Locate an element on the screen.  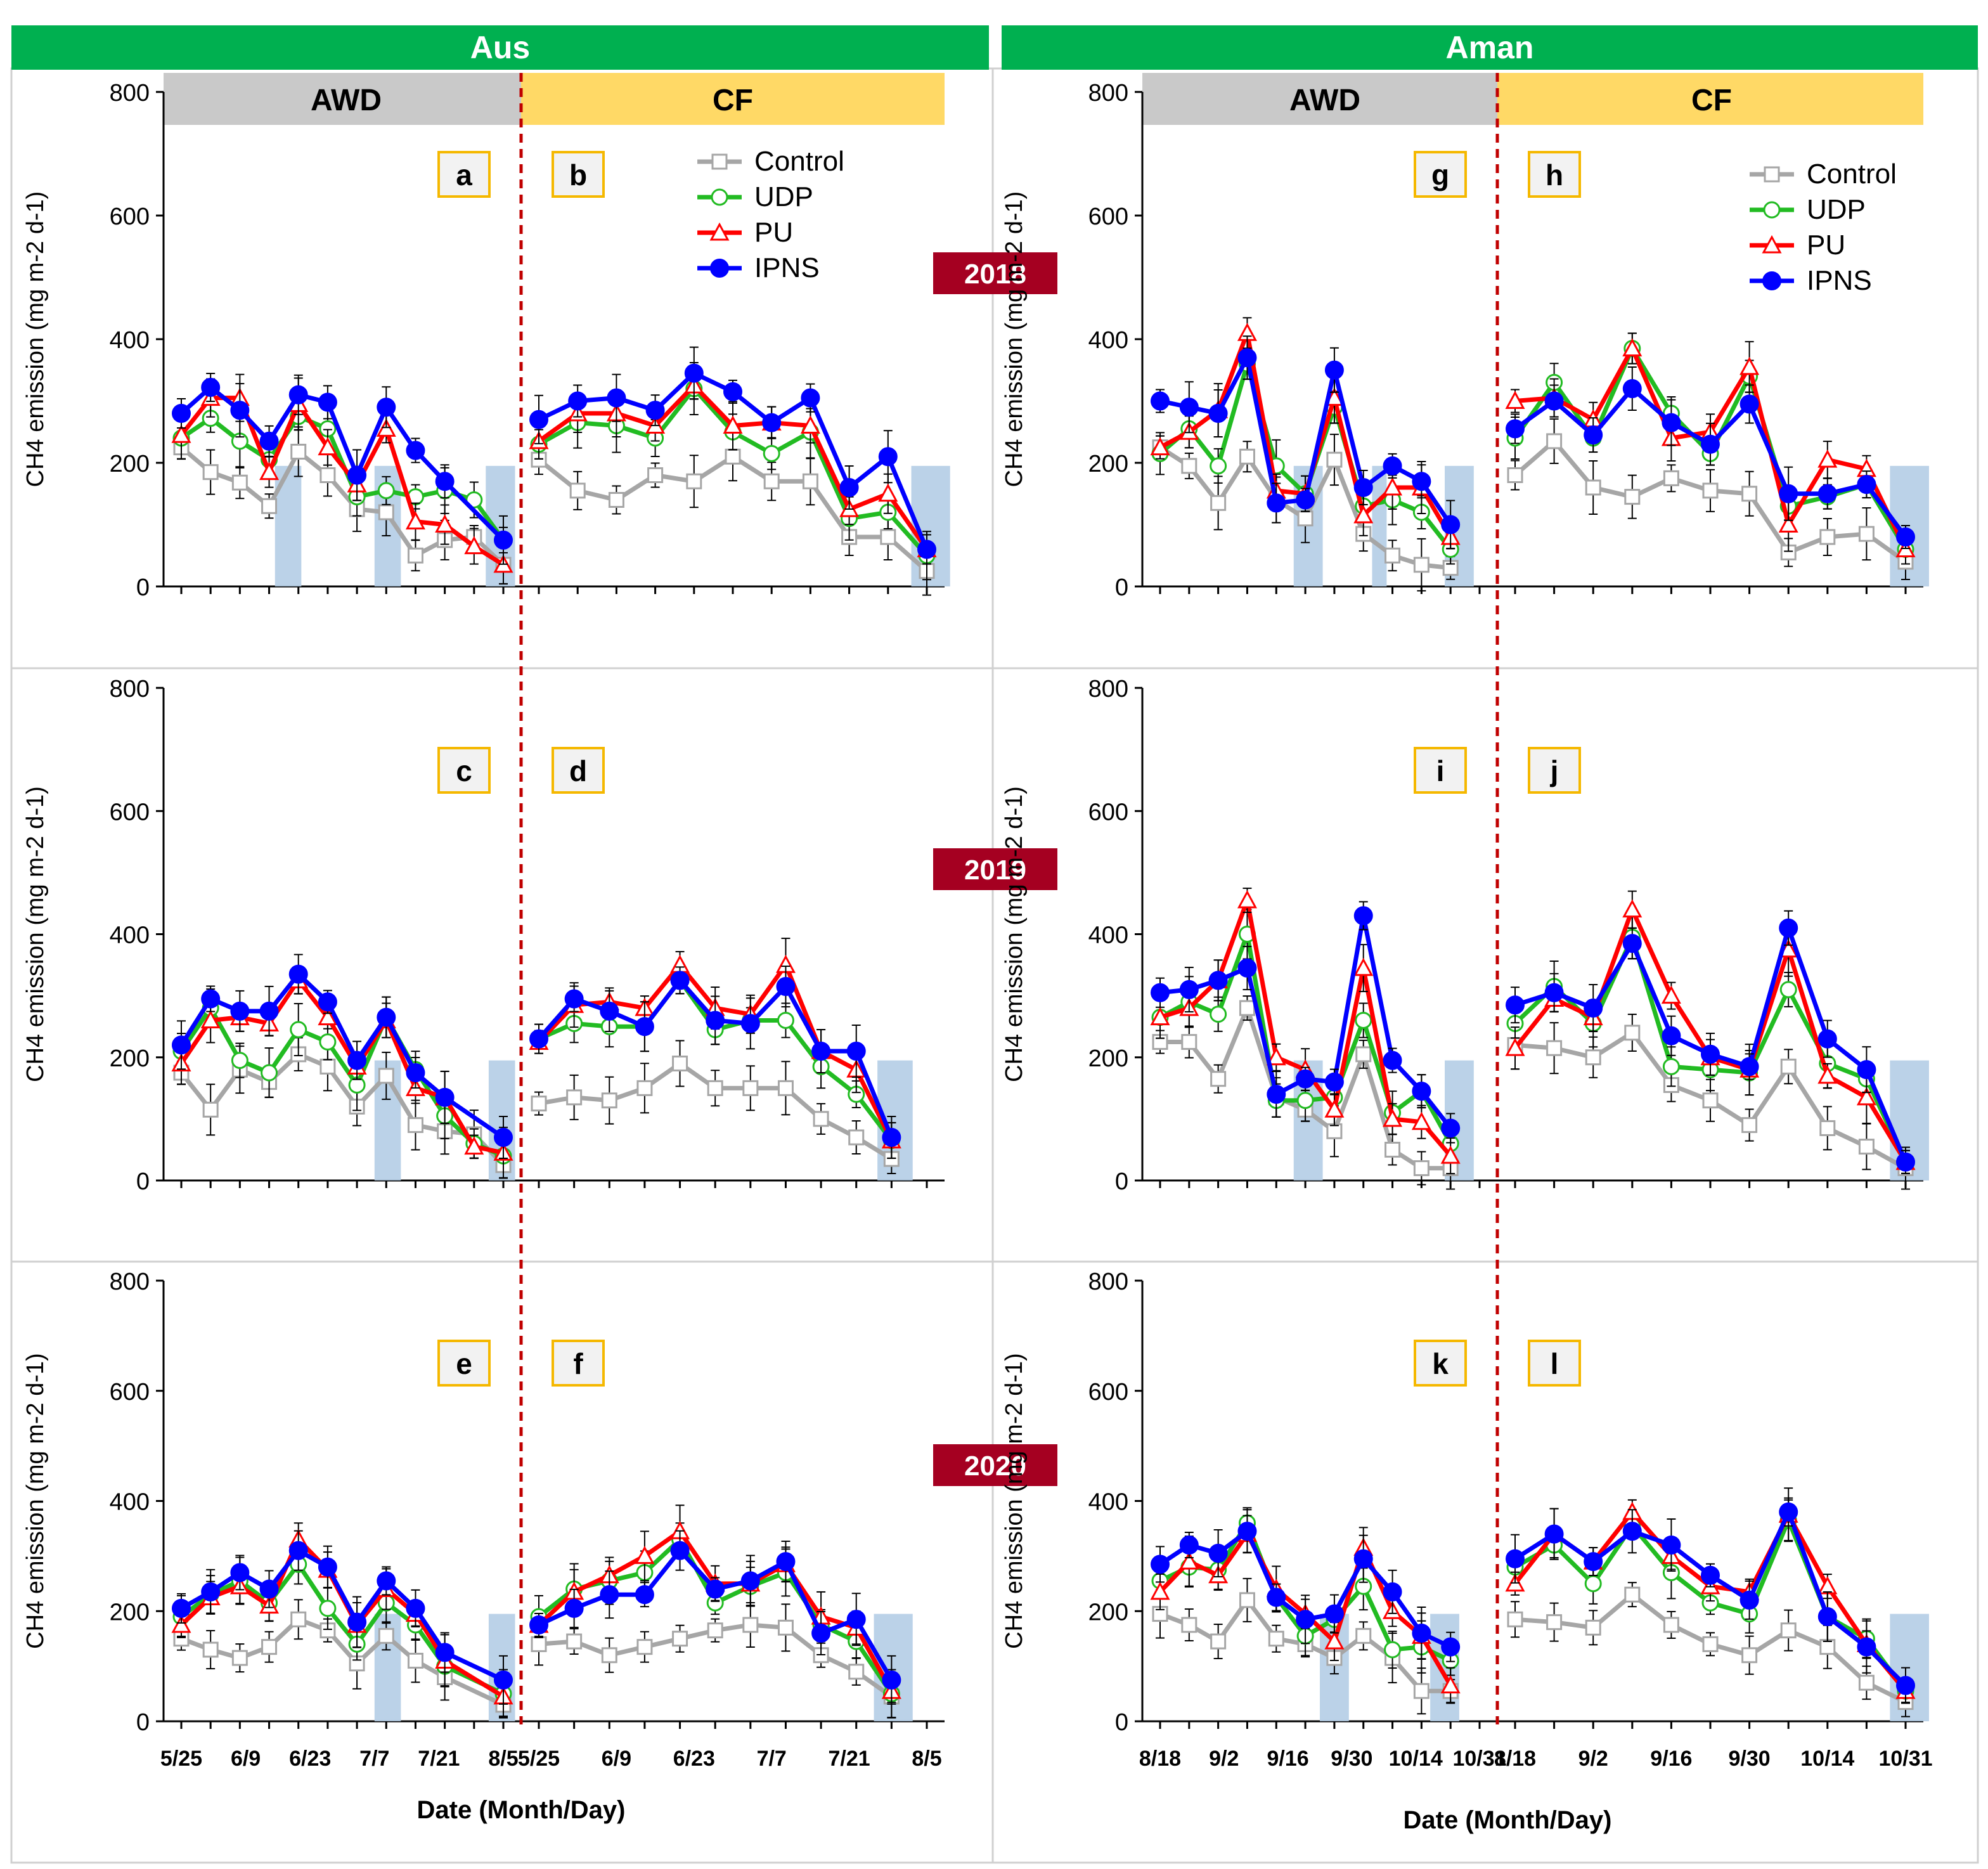
y-tick-label: 400 is located at coordinates (130, 341).